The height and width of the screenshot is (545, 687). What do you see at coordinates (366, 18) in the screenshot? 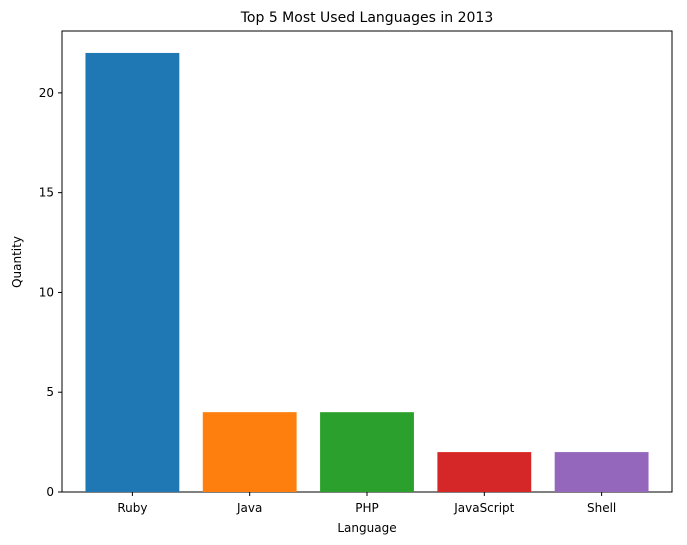
I see `chart-title: Top 5 Most Used Languages in 2013` at bounding box center [366, 18].